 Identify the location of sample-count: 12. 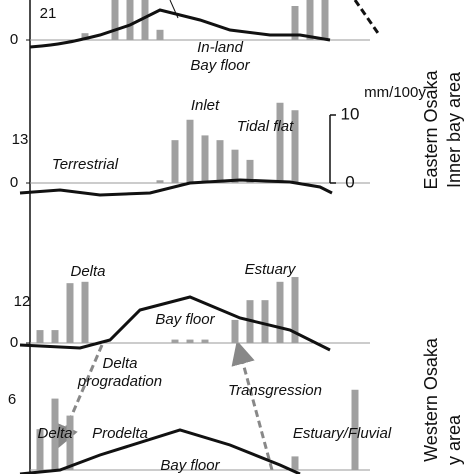
(22, 301).